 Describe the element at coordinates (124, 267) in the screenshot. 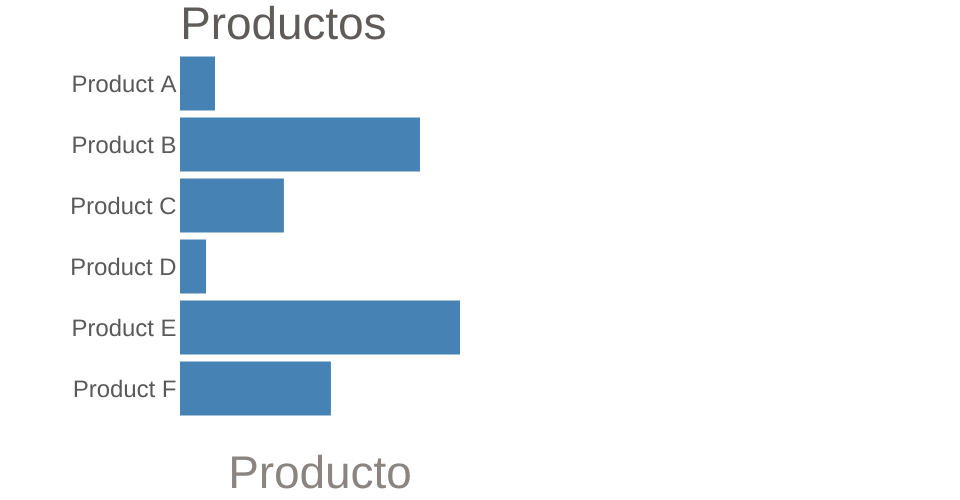

I see `y-tick-label: Product D` at that location.